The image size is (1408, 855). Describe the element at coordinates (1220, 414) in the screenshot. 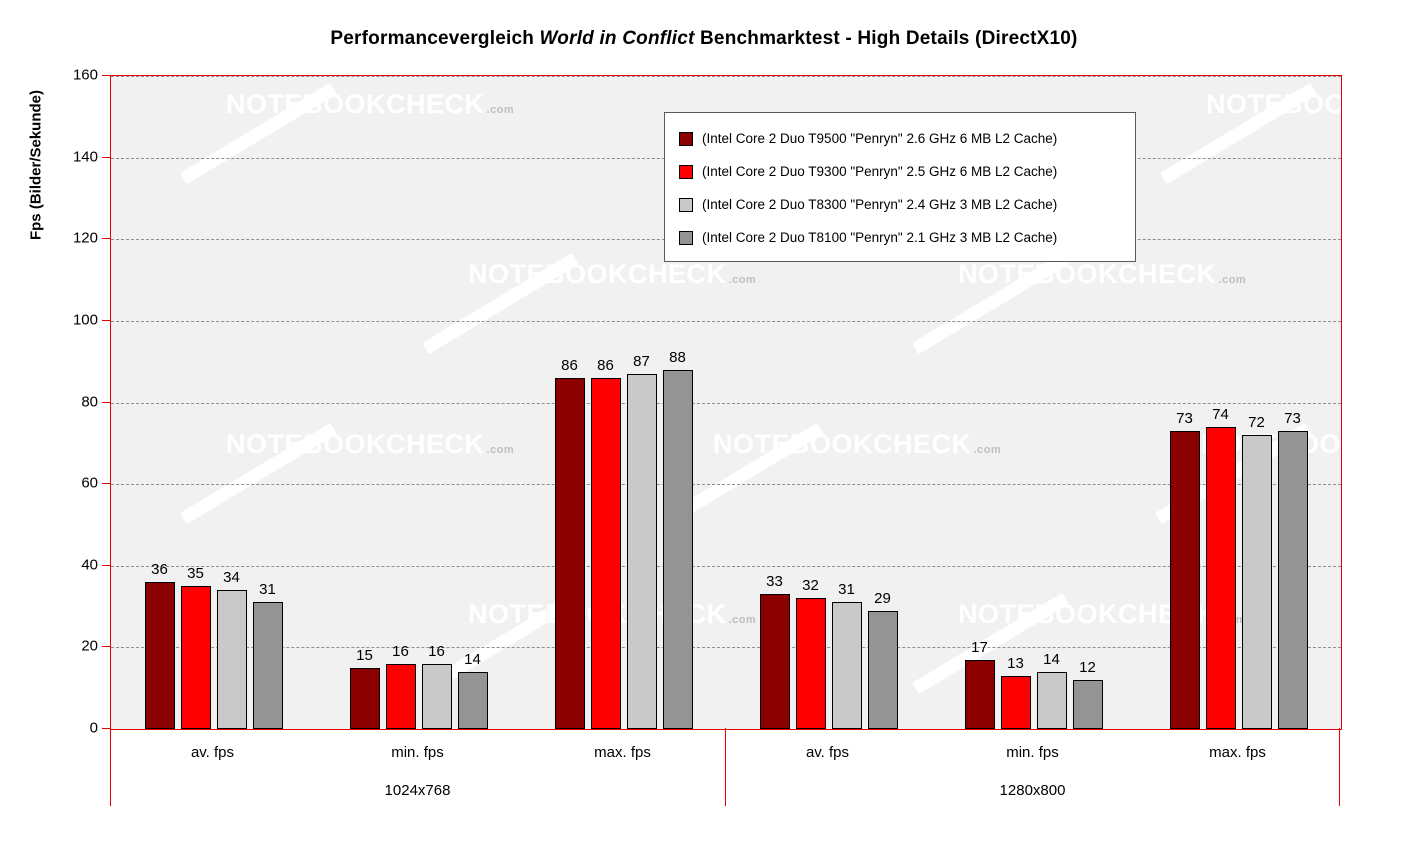

I see `bar-value-label: 74` at that location.